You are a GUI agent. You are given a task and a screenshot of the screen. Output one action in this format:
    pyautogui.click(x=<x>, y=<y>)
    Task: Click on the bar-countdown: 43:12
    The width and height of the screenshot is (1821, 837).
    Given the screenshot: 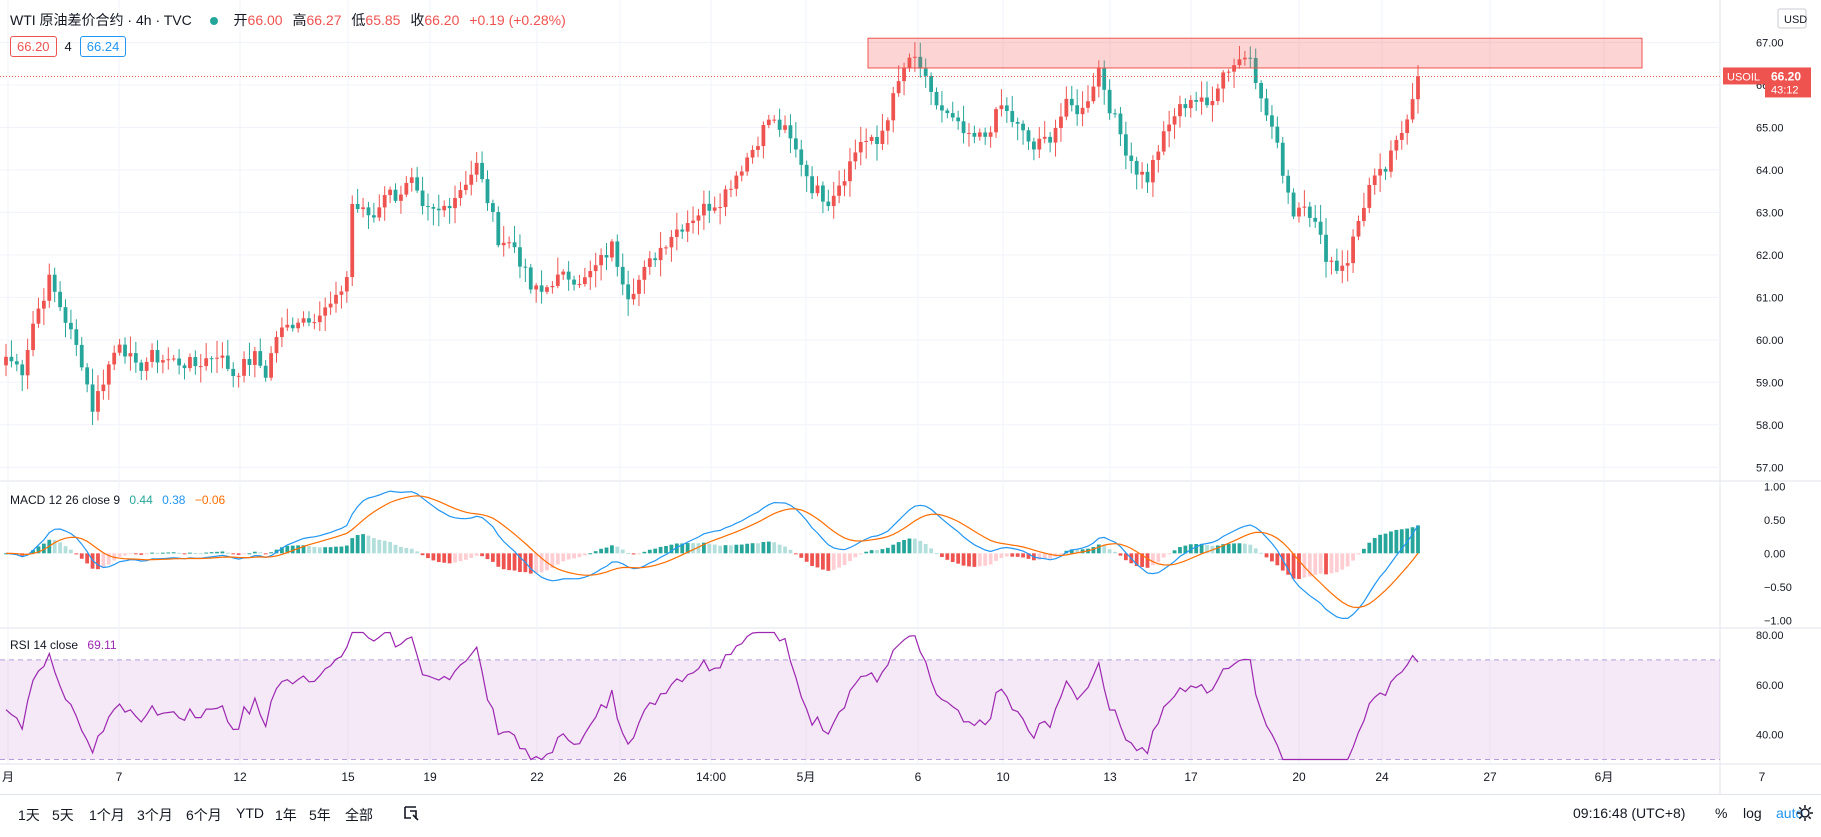 What is the action you would take?
    pyautogui.click(x=1785, y=90)
    